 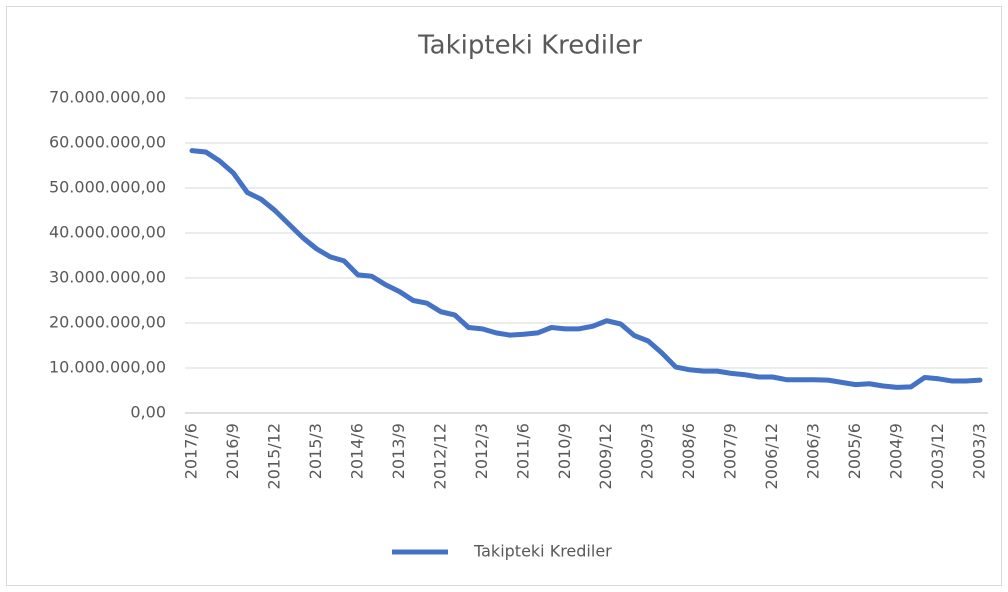 What do you see at coordinates (529, 46) in the screenshot?
I see `chart-title: Takipteki Krediler` at bounding box center [529, 46].